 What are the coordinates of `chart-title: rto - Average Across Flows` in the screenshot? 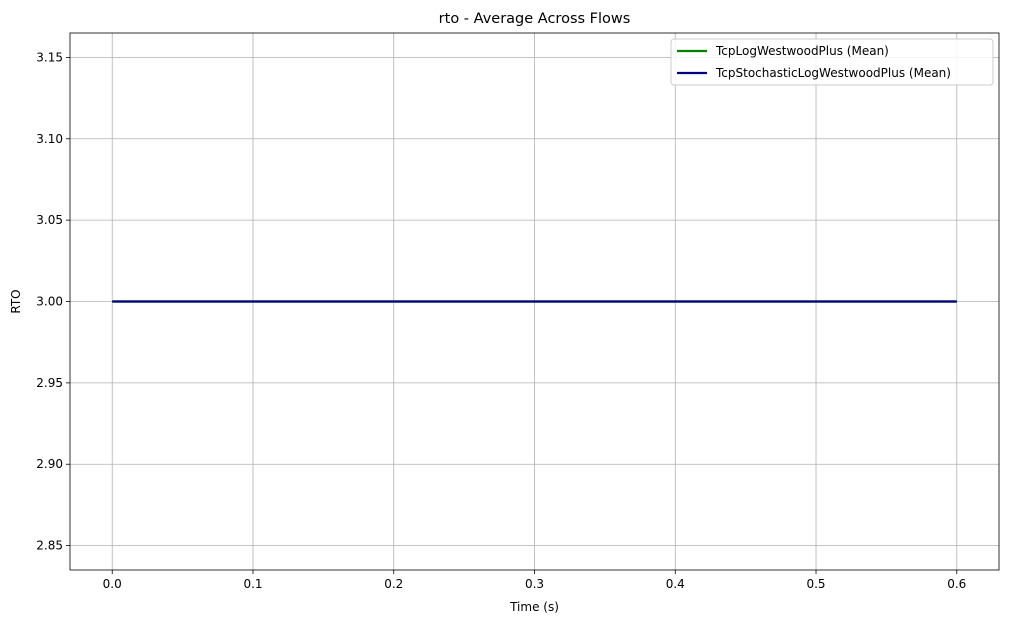 It's located at (535, 19).